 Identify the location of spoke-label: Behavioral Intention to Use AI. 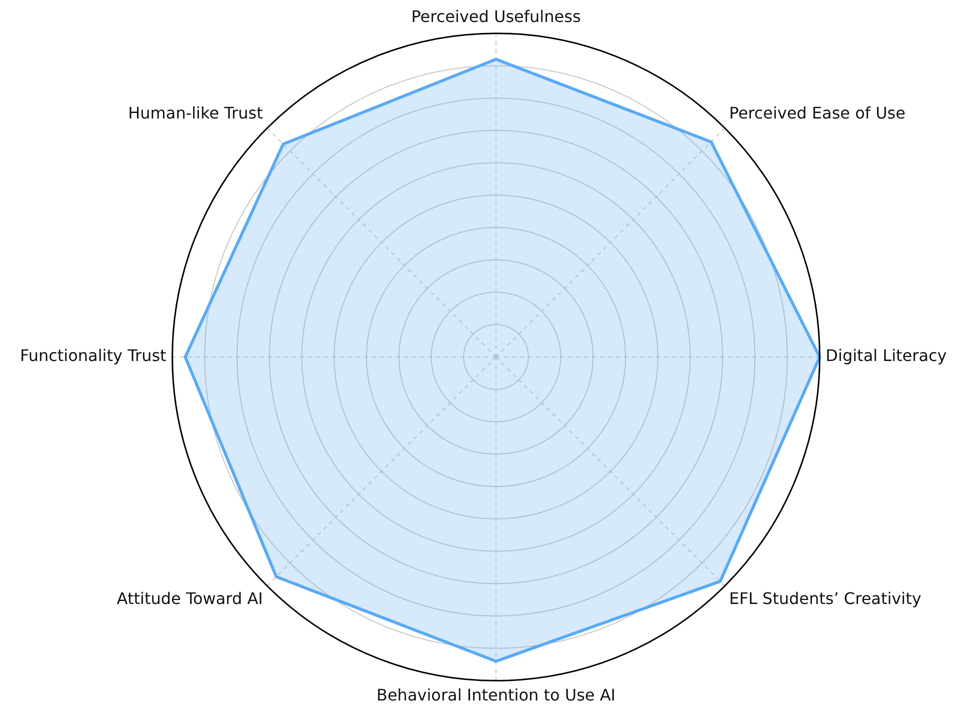
(496, 694).